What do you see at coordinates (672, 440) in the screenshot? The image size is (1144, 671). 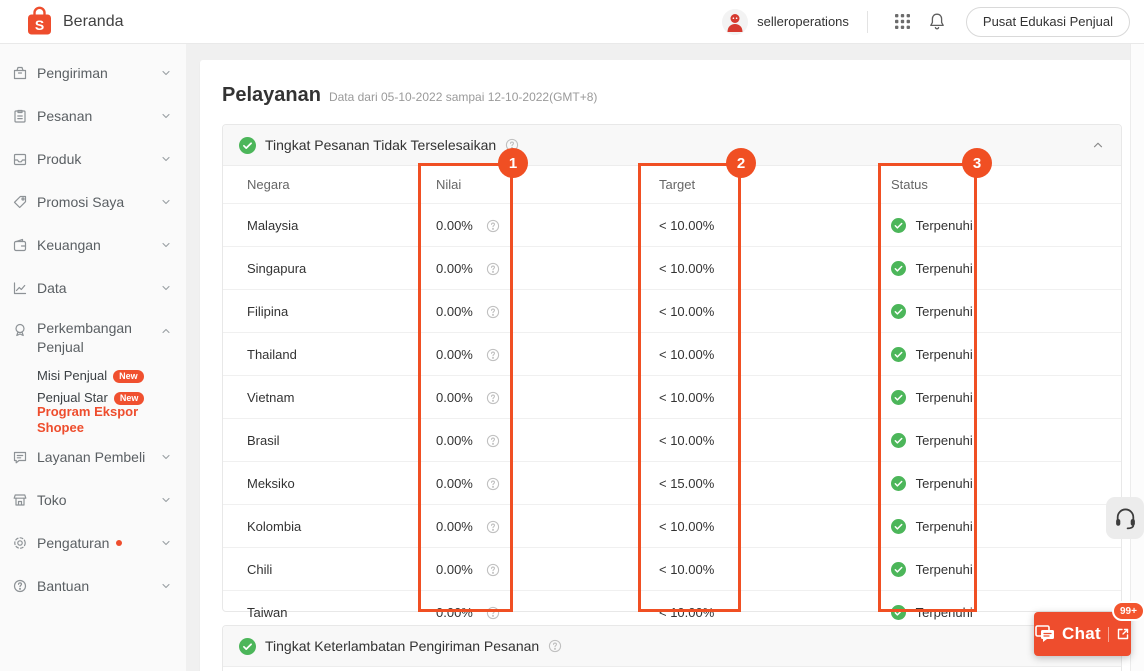 I see `table-row: Brasil 0.00% < 10.00% Terpenuhi` at bounding box center [672, 440].